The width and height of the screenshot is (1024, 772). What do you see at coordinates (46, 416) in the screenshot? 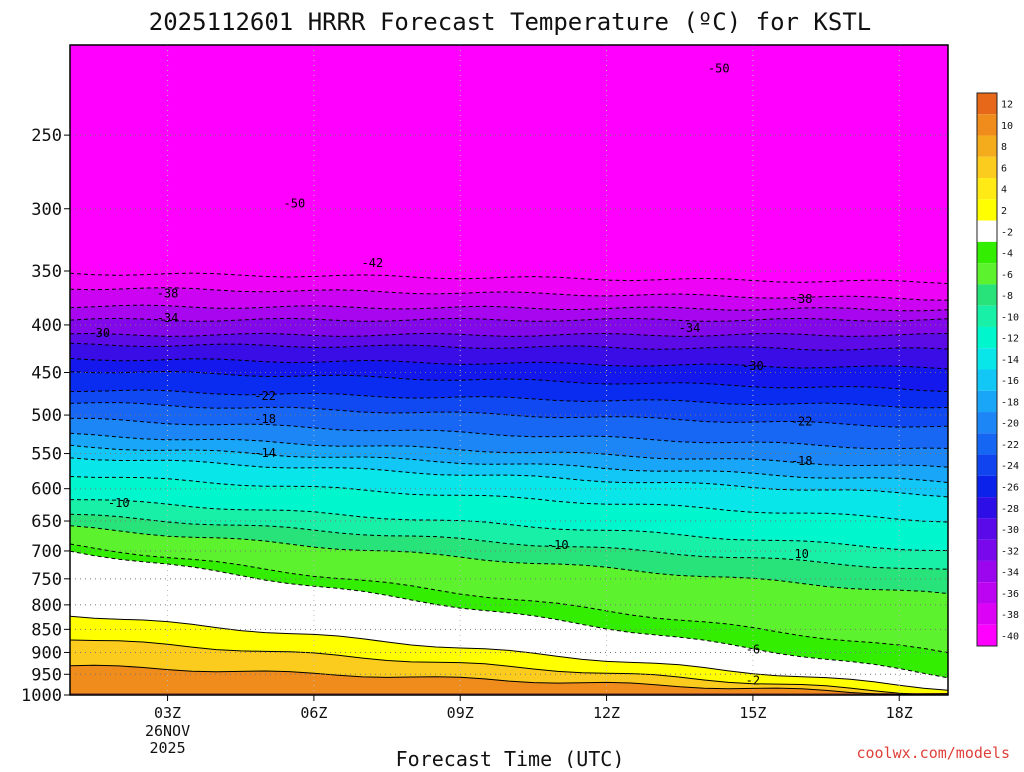
I see `y-tick-label: 500` at bounding box center [46, 416].